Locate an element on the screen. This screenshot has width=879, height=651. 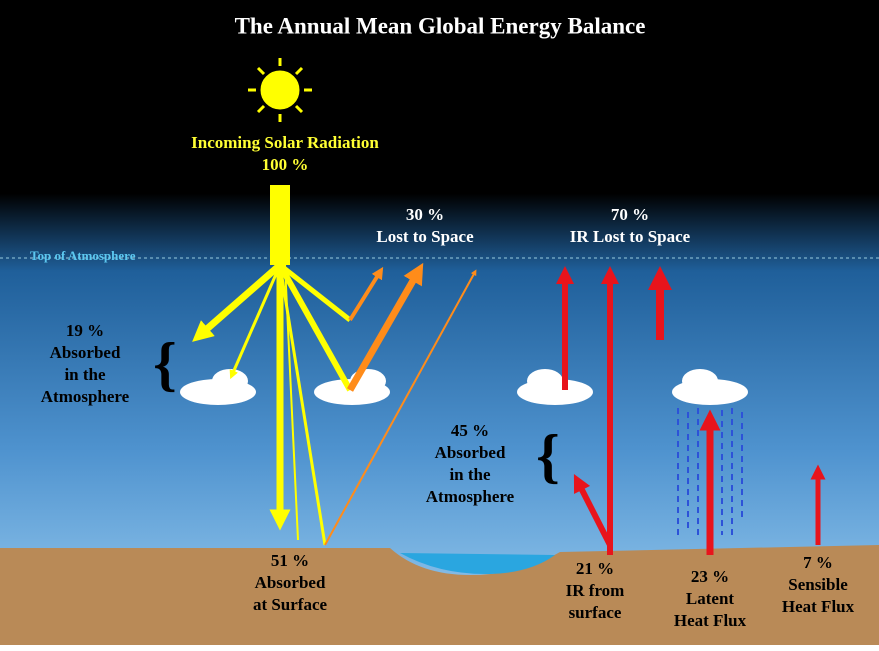
label-line: IR from is located at coordinates (595, 590).